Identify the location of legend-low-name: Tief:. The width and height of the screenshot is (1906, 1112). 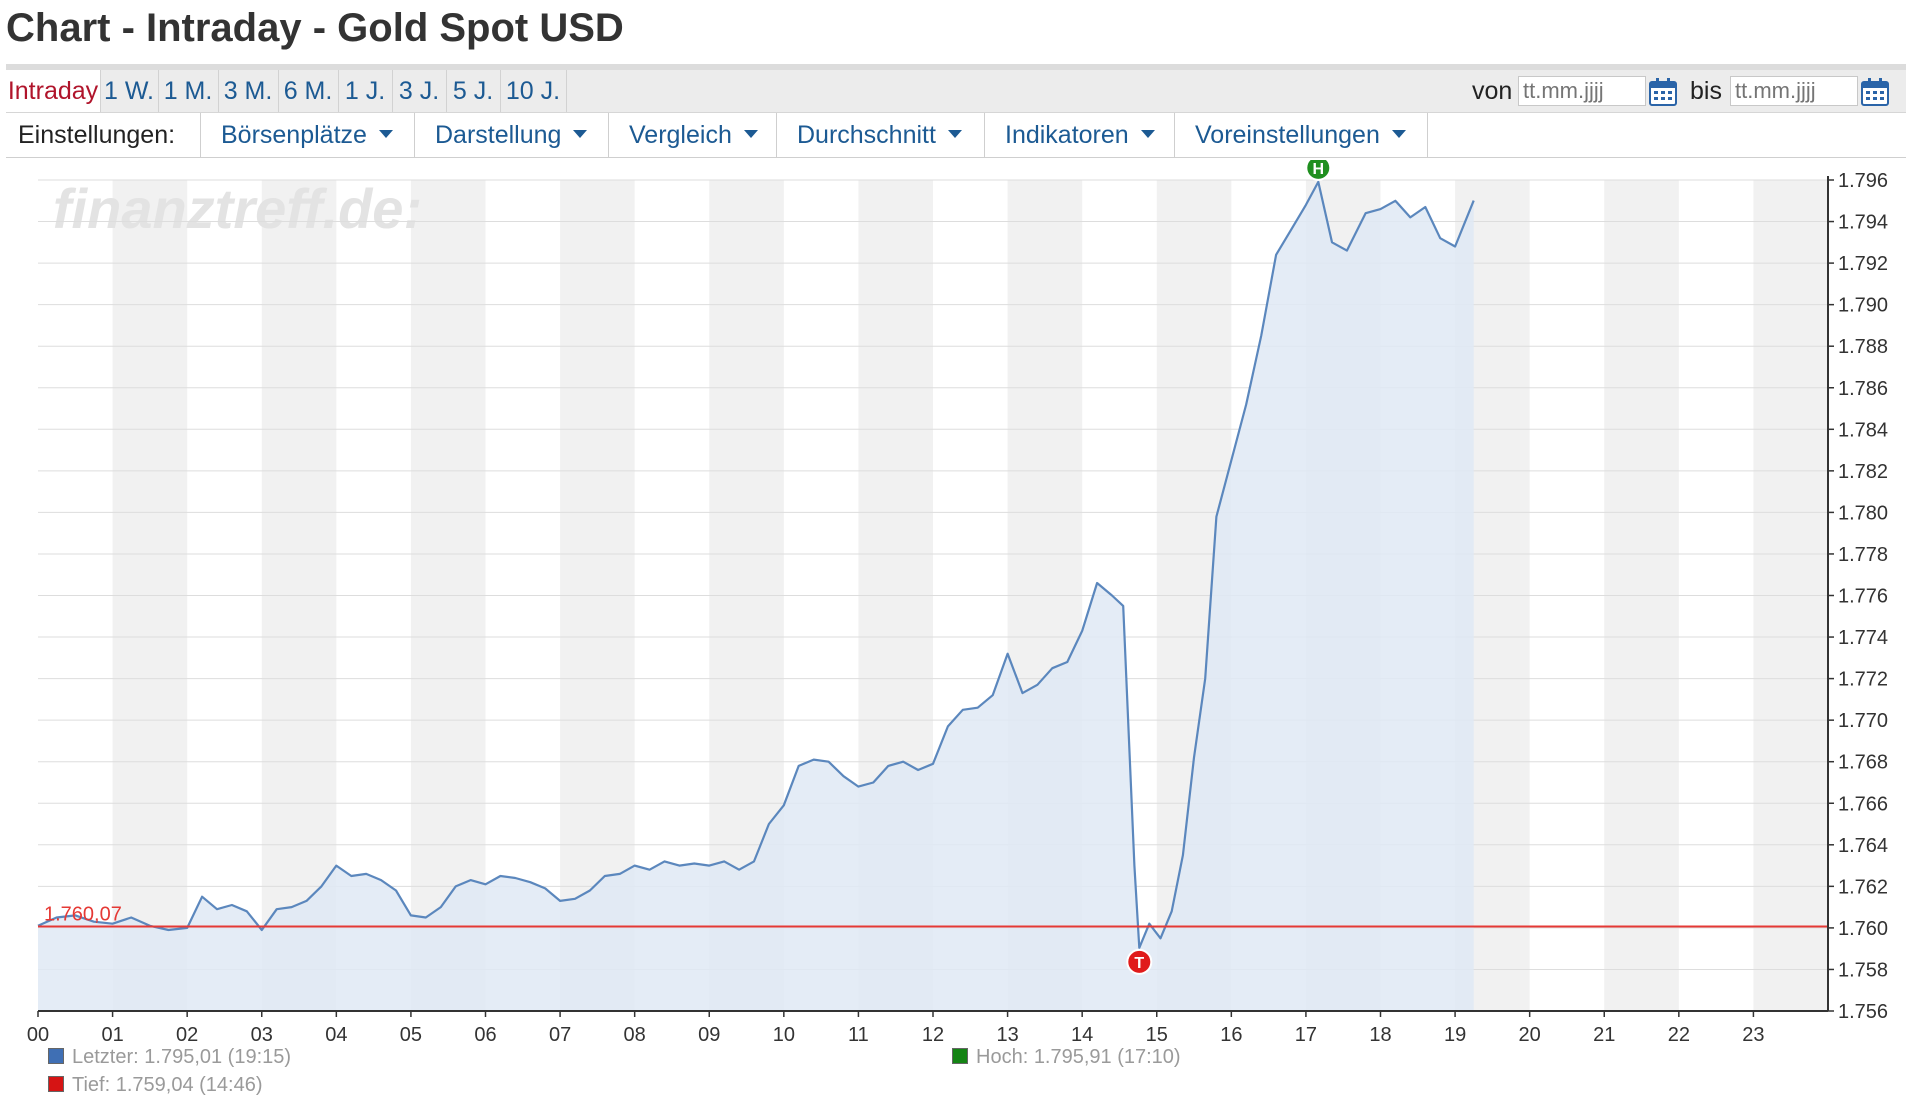
(91, 1085).